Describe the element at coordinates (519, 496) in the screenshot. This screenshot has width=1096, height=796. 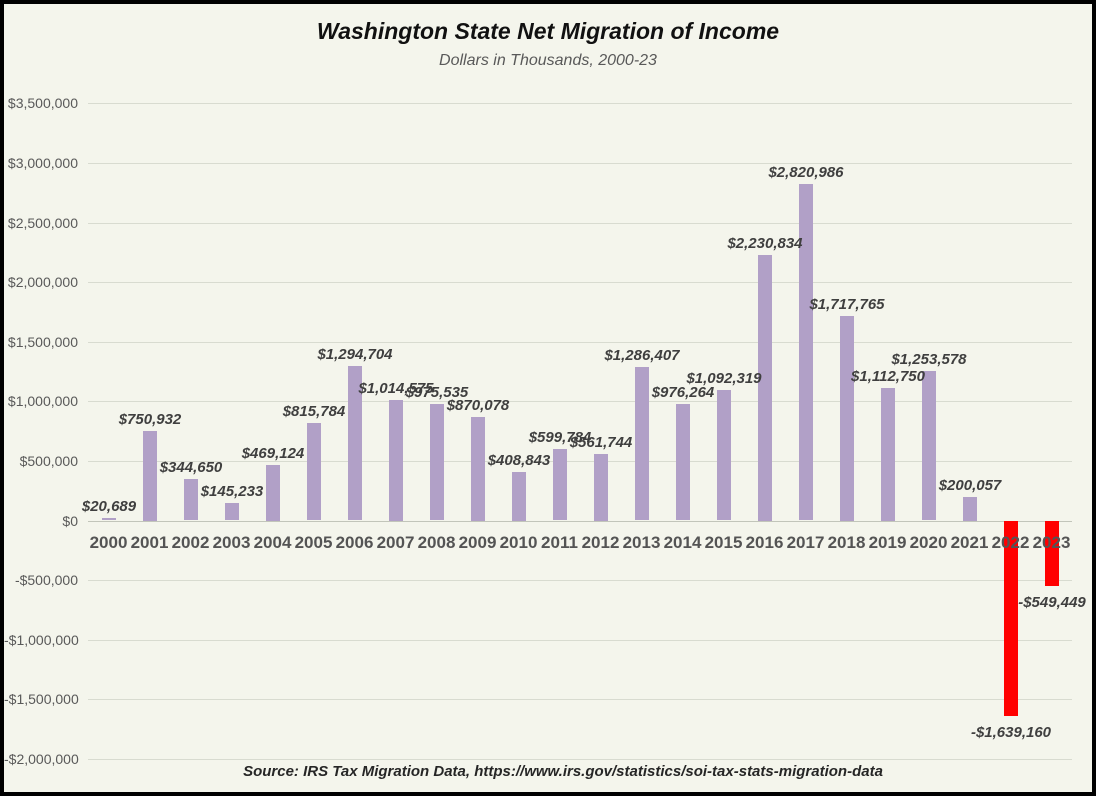
I see `bar-2010` at that location.